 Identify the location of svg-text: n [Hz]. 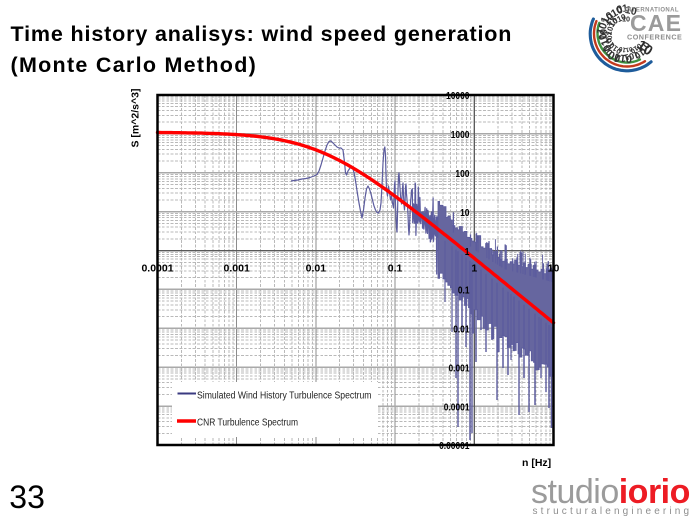
(536, 463).